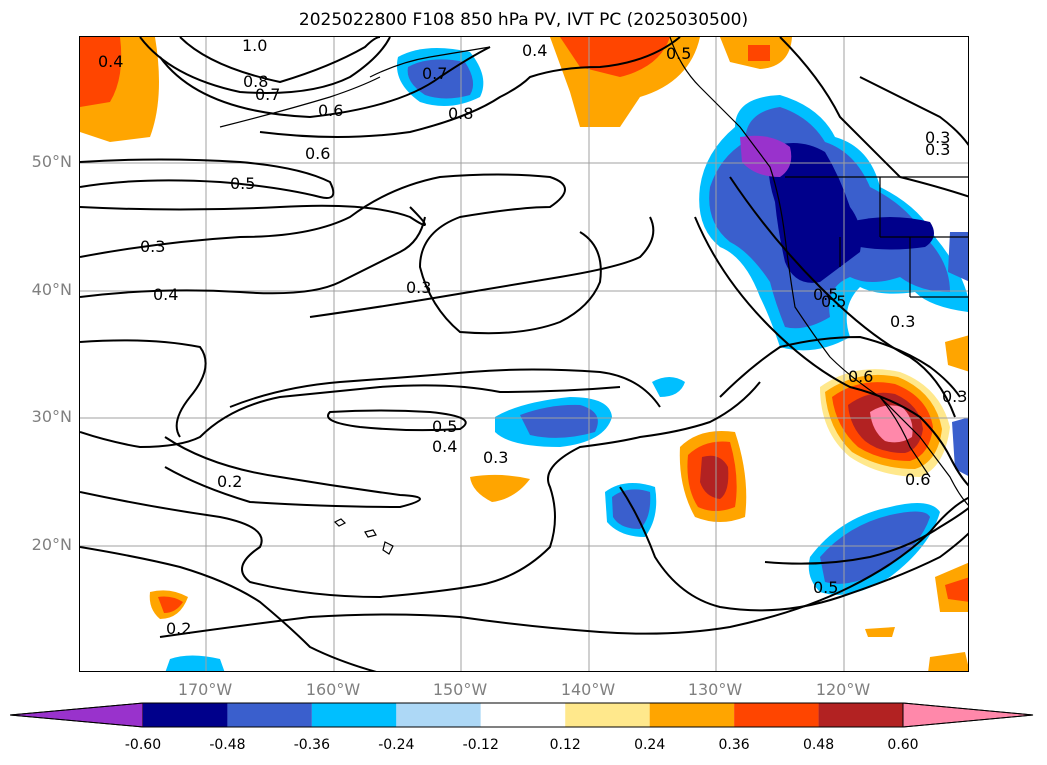  What do you see at coordinates (815, 213) in the screenshot?
I see `shade-ne-navy` at bounding box center [815, 213].